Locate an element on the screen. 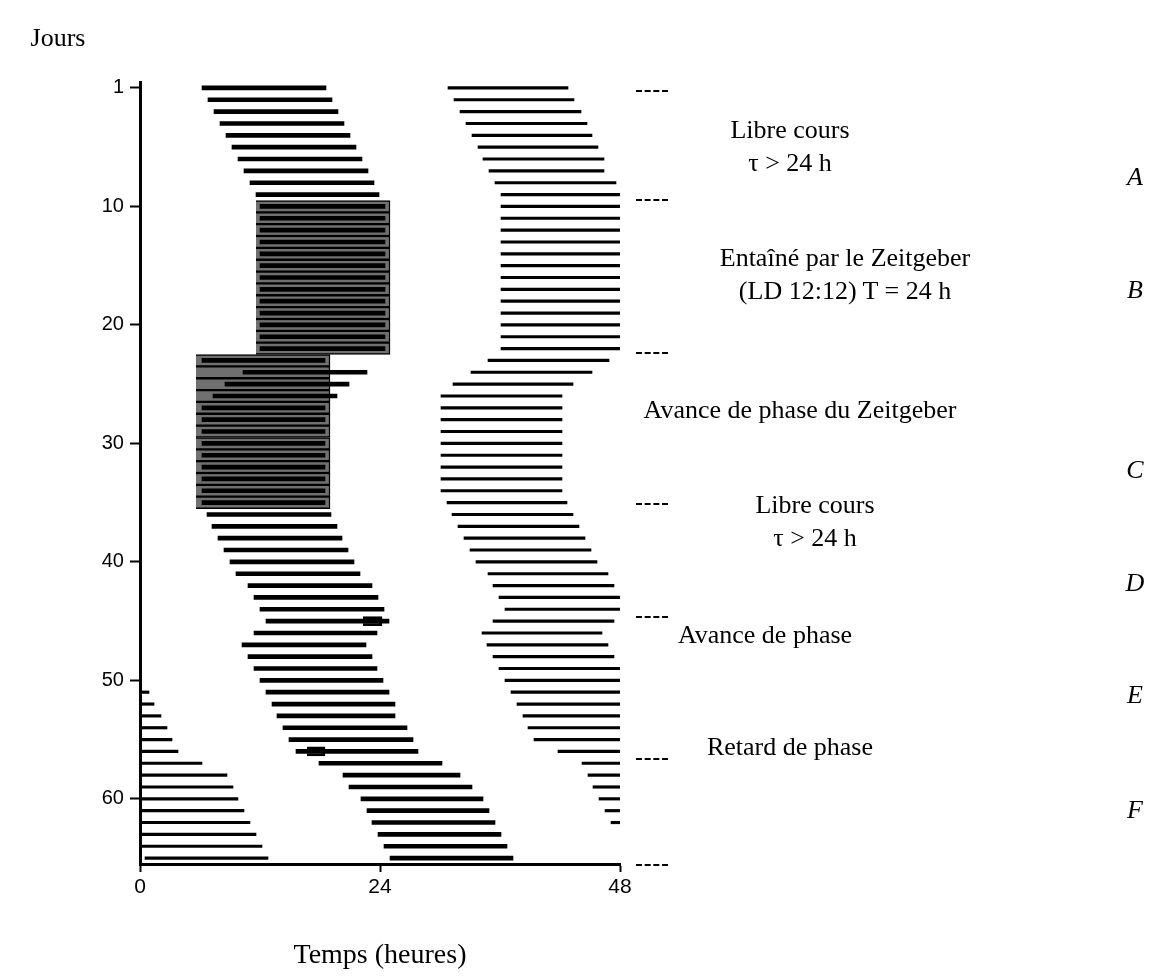  y-tick-label: 1 is located at coordinates (118, 86).